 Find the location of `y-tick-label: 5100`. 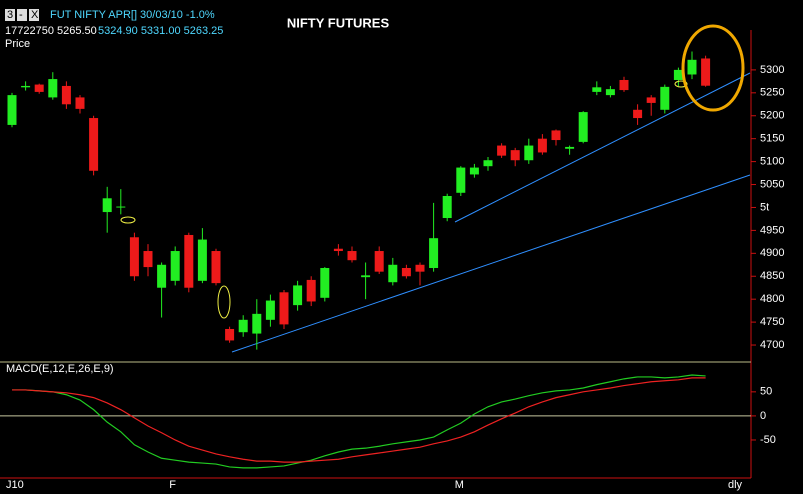

y-tick-label: 5100 is located at coordinates (772, 162).